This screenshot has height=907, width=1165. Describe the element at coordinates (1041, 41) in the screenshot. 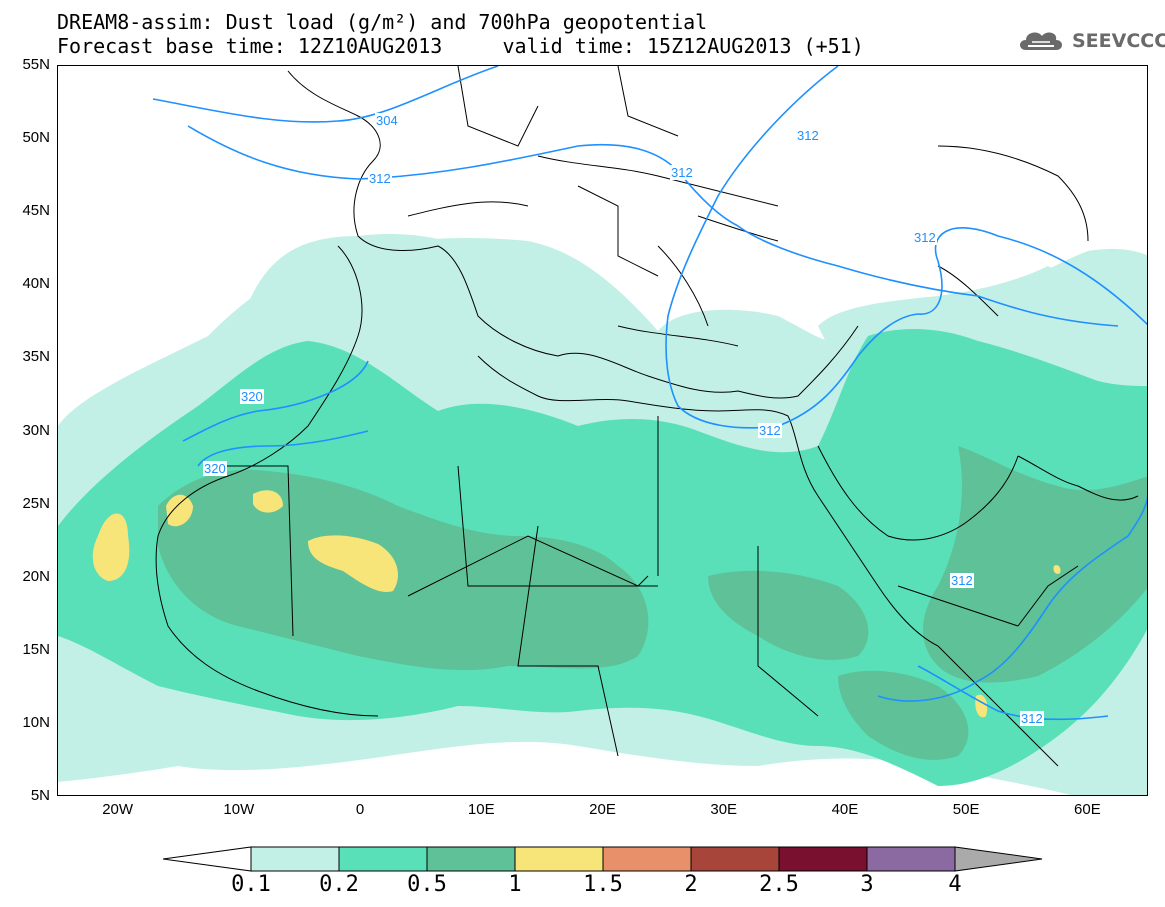

I see `cloud-logo-icon` at that location.